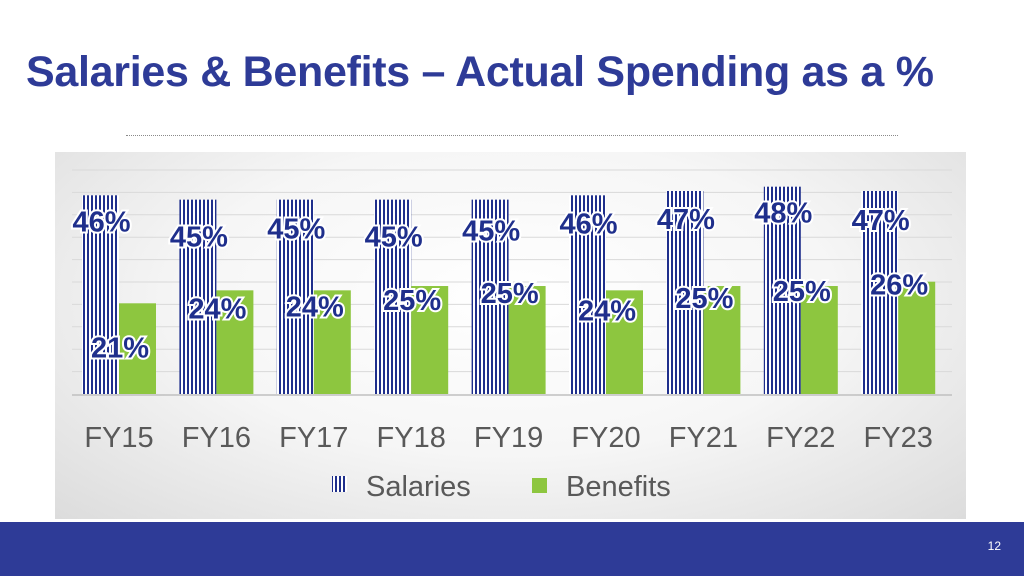  What do you see at coordinates (703, 438) in the screenshot?
I see `x-tick-label: FY21` at bounding box center [703, 438].